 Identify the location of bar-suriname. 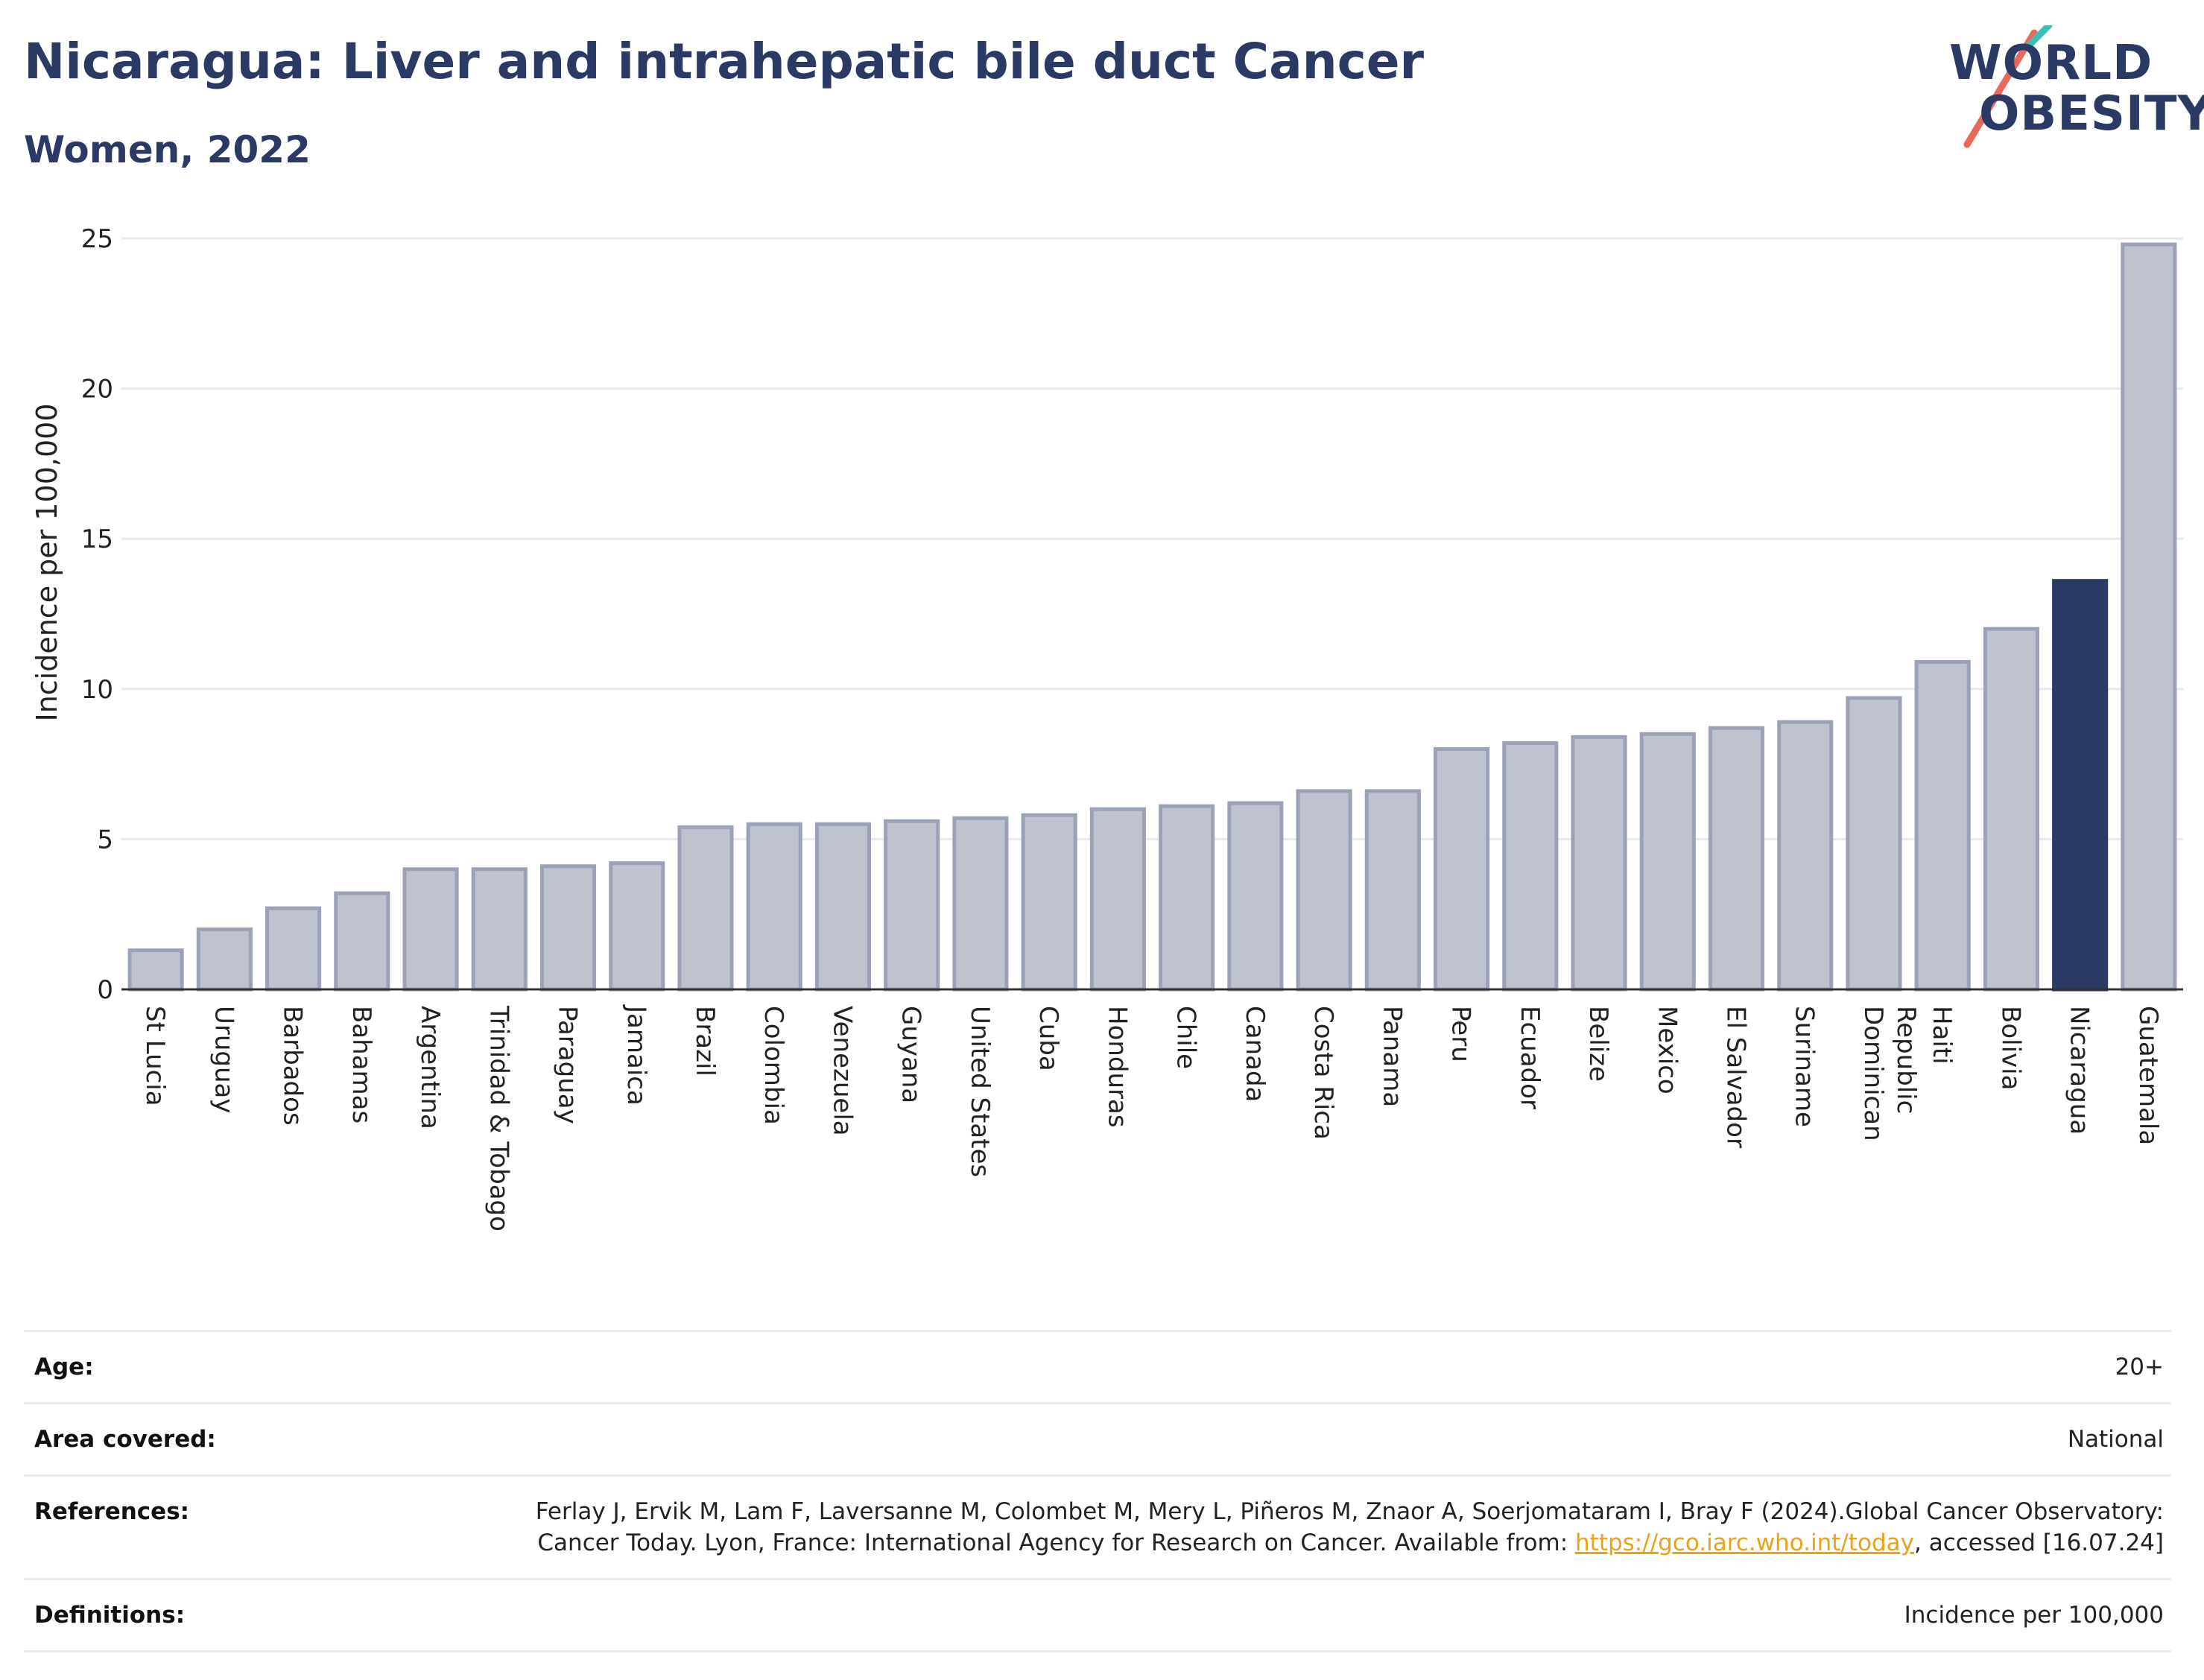
(1805, 856).